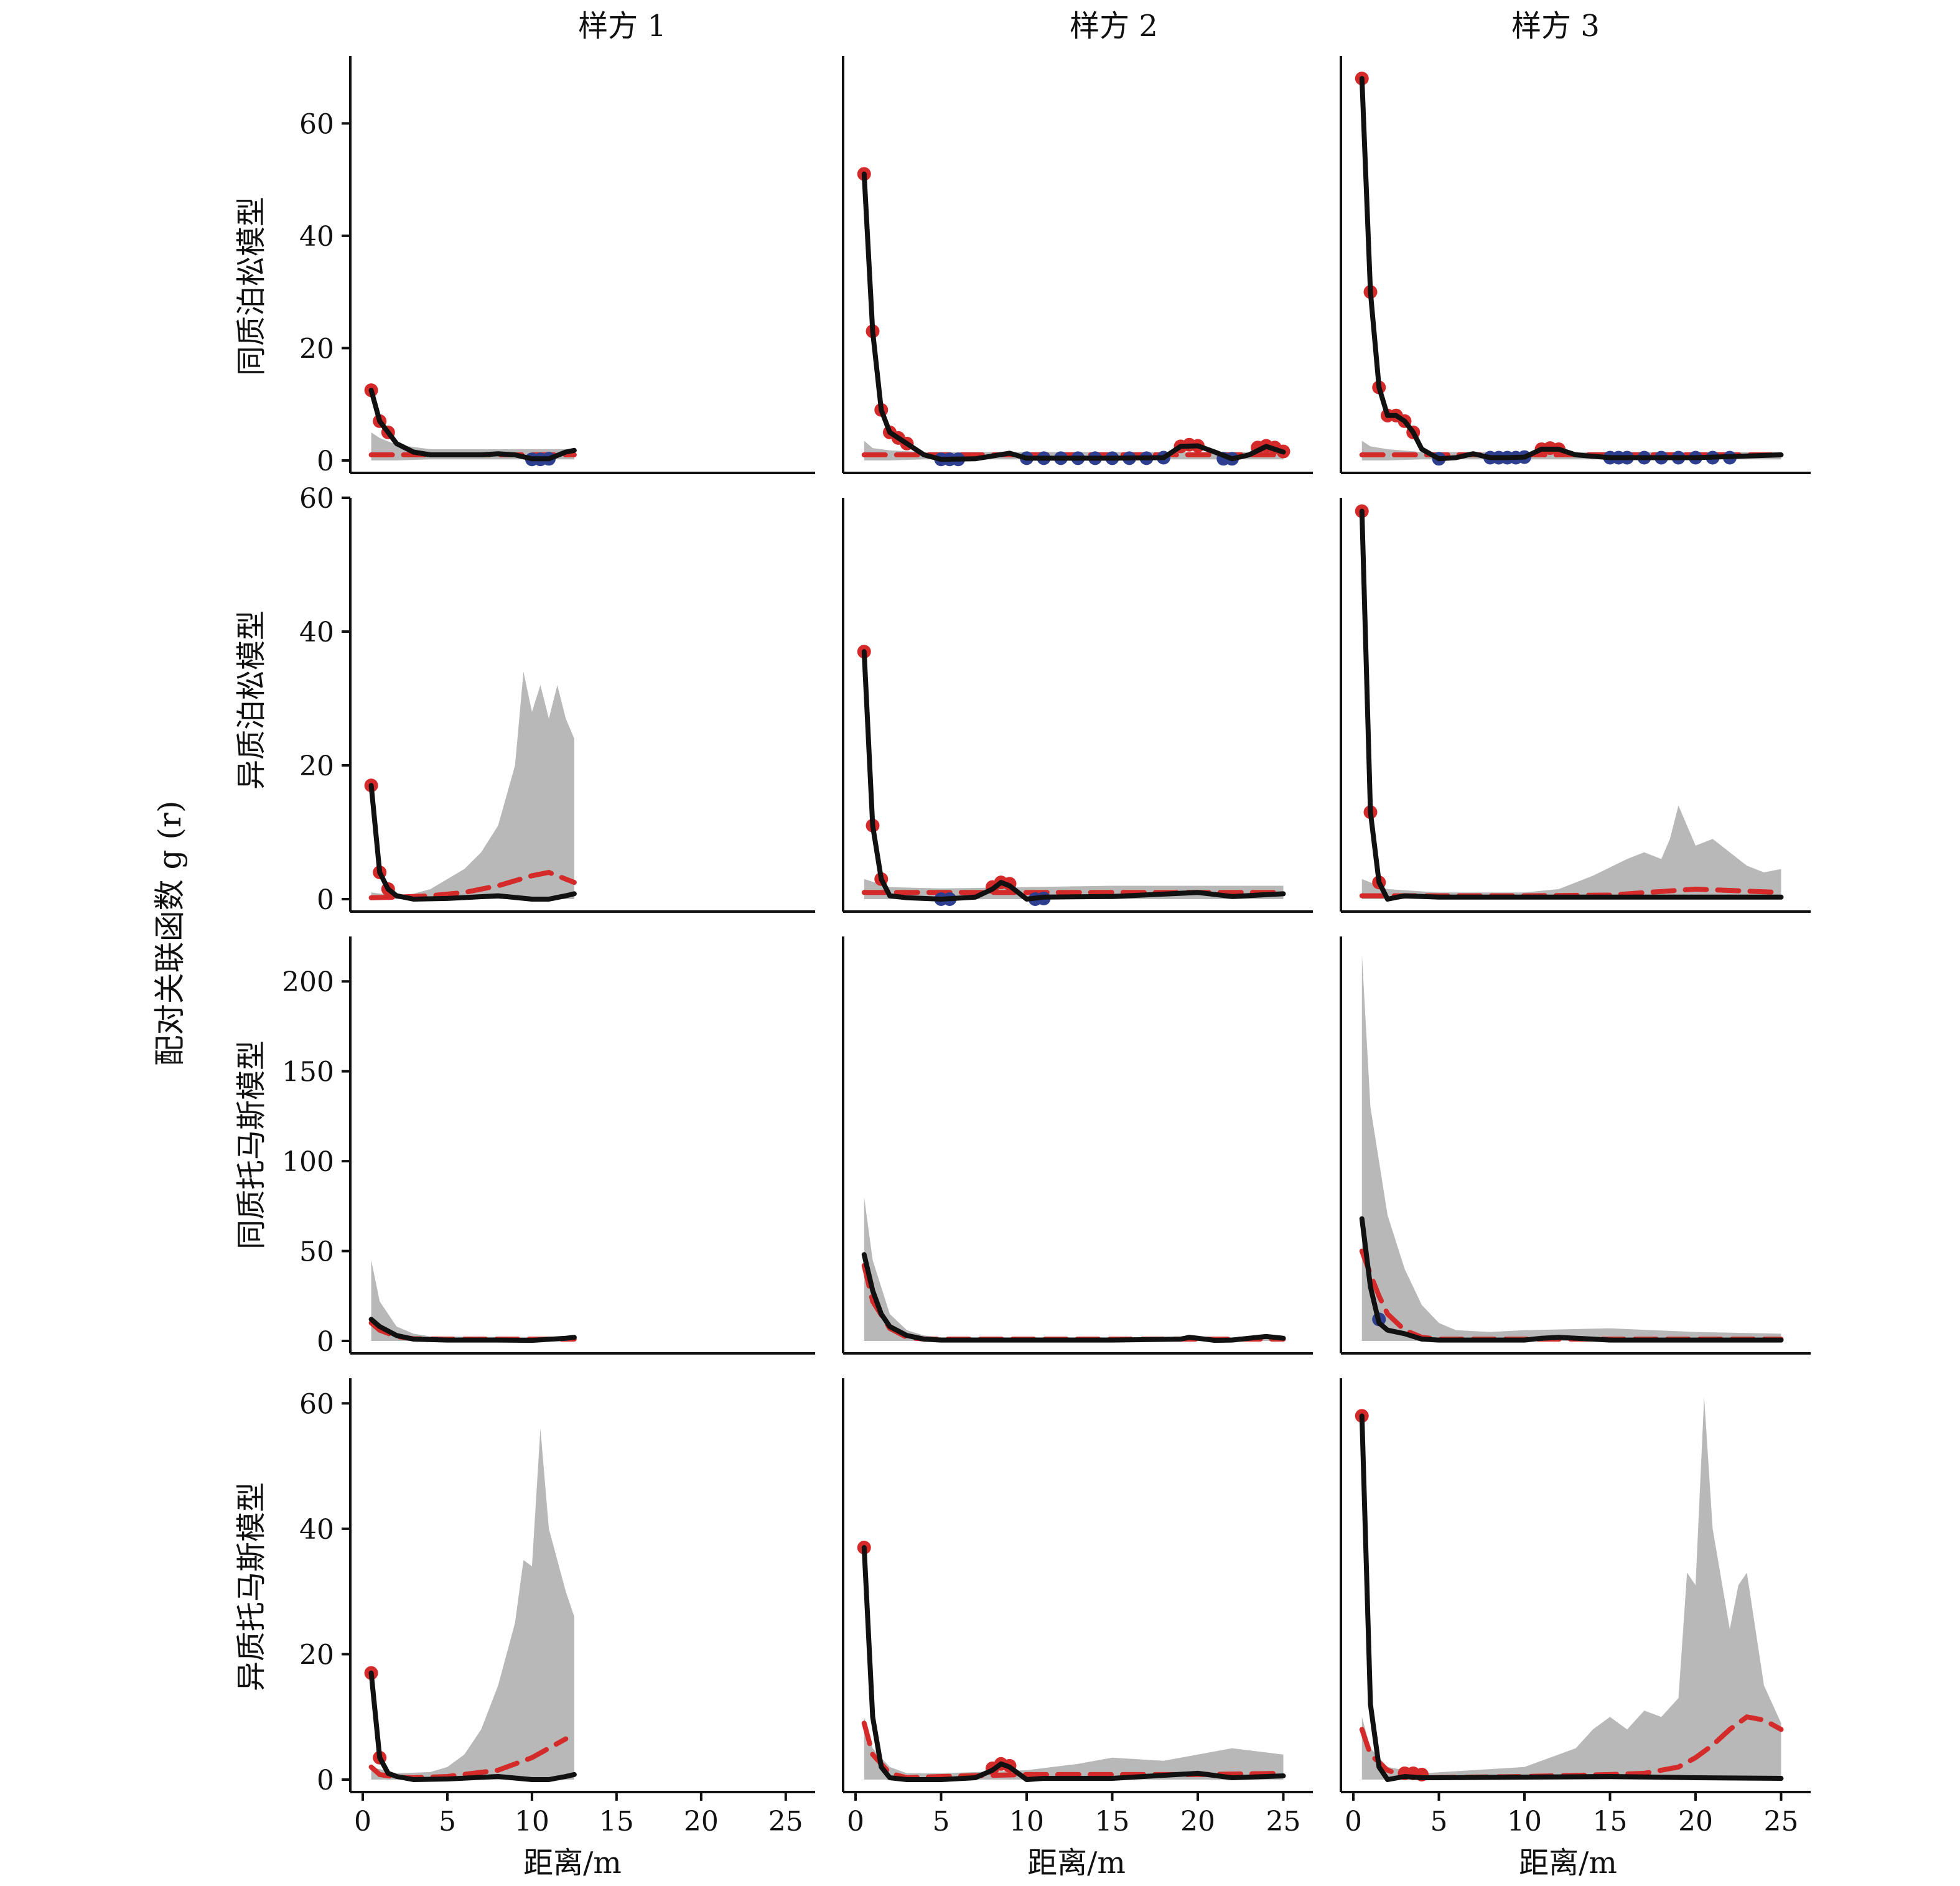 Image resolution: width=1960 pixels, height=1886 pixels. What do you see at coordinates (252, 944) in the screenshot?
I see `row-labels: 同质泊松模型 异质泊松模型 同质托马斯模型 异质托马斯模型` at bounding box center [252, 944].